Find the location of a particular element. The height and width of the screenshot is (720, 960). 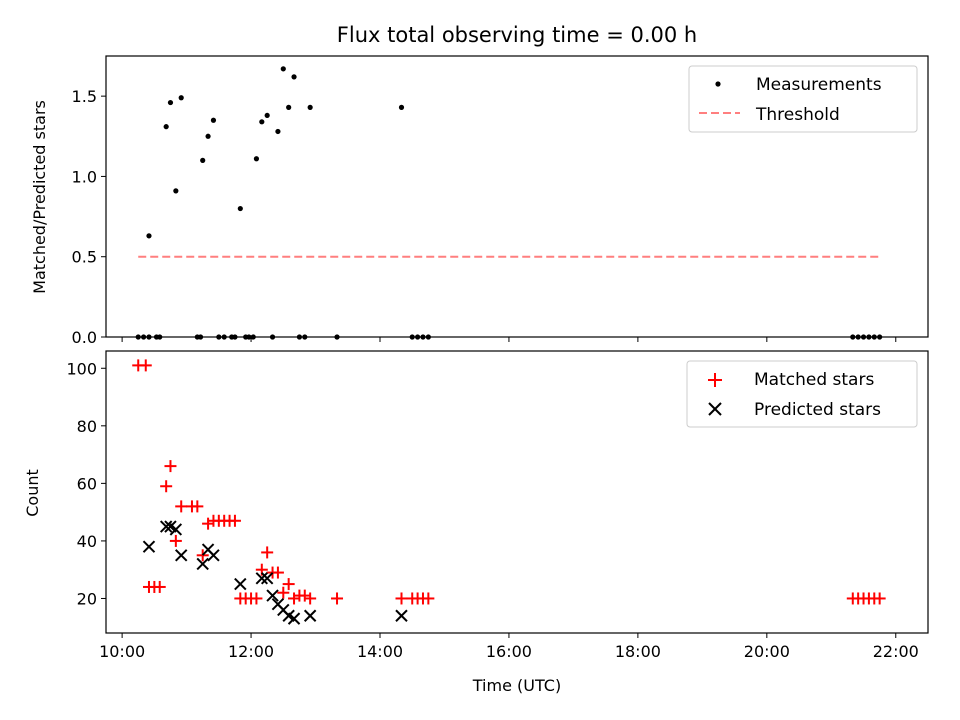

y-tick-label: 1.5 is located at coordinates (84, 96).